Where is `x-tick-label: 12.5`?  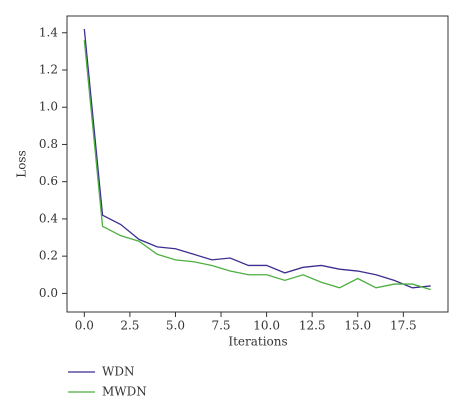 x-tick-label: 12.5 is located at coordinates (312, 326).